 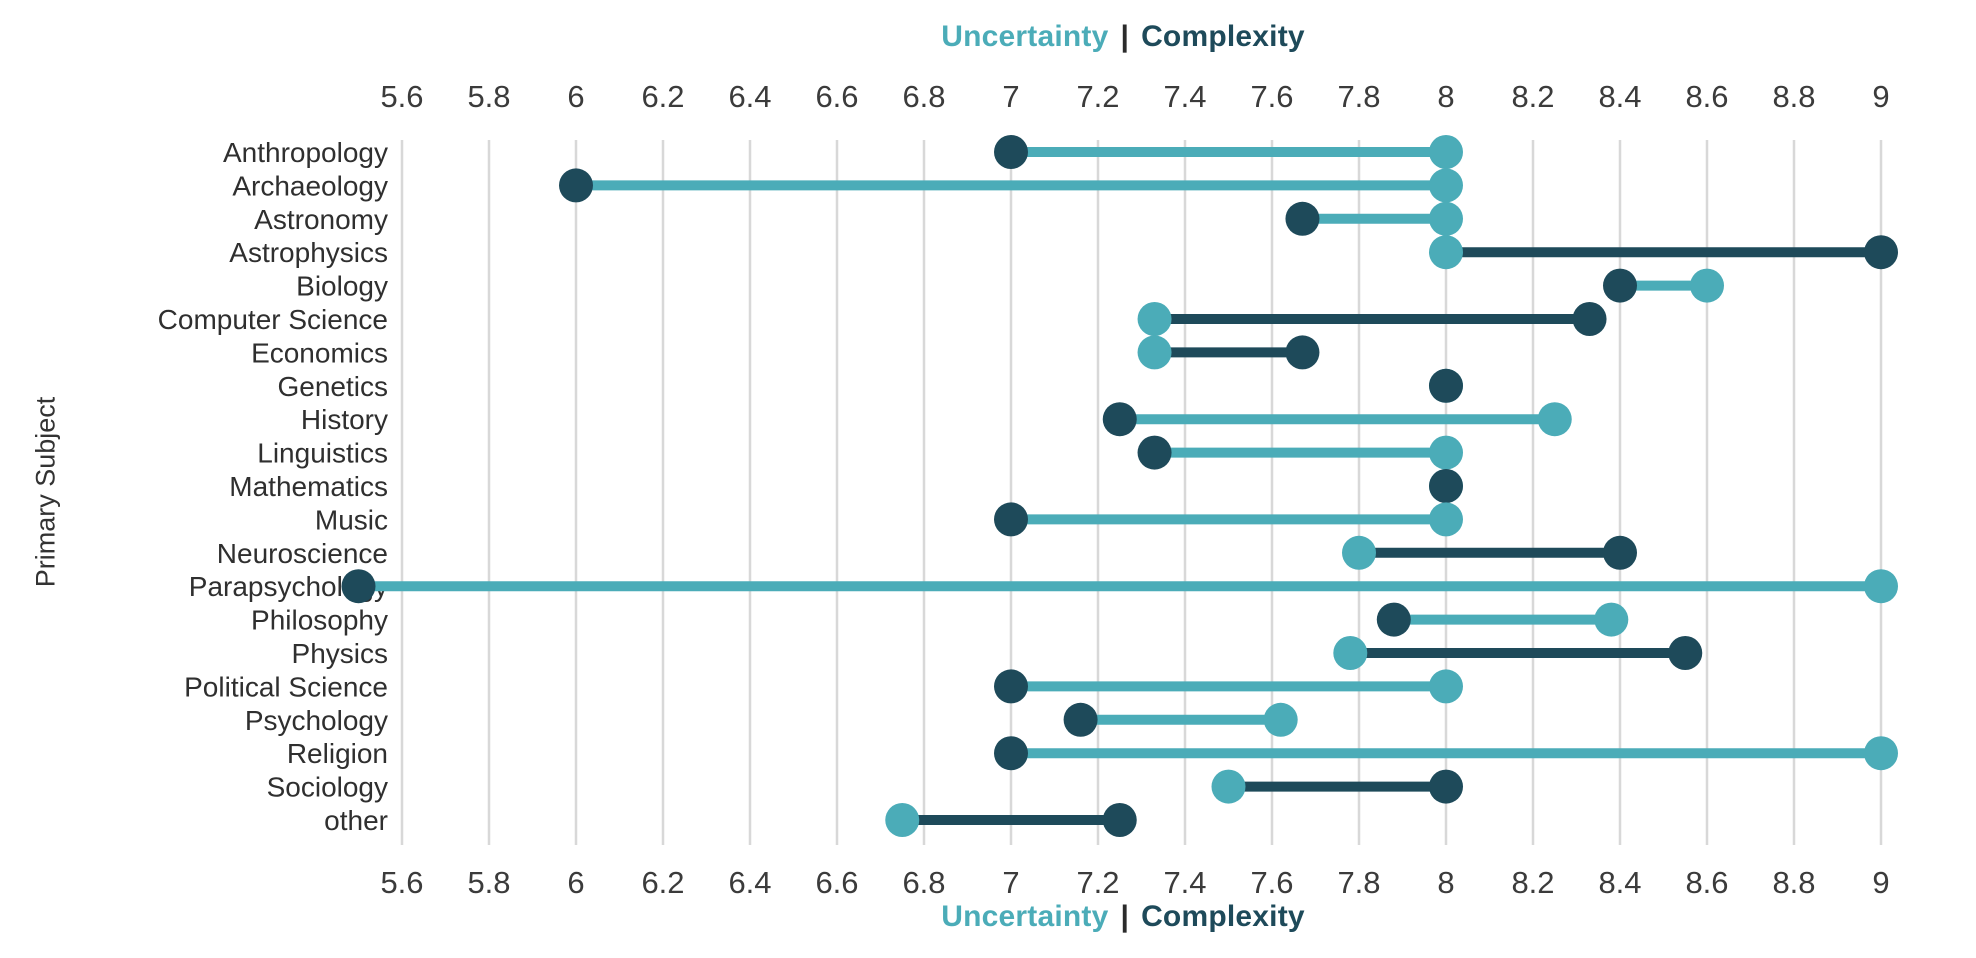 What do you see at coordinates (1271, 96) in the screenshot?
I see `x-tick-label-top: 7.6` at bounding box center [1271, 96].